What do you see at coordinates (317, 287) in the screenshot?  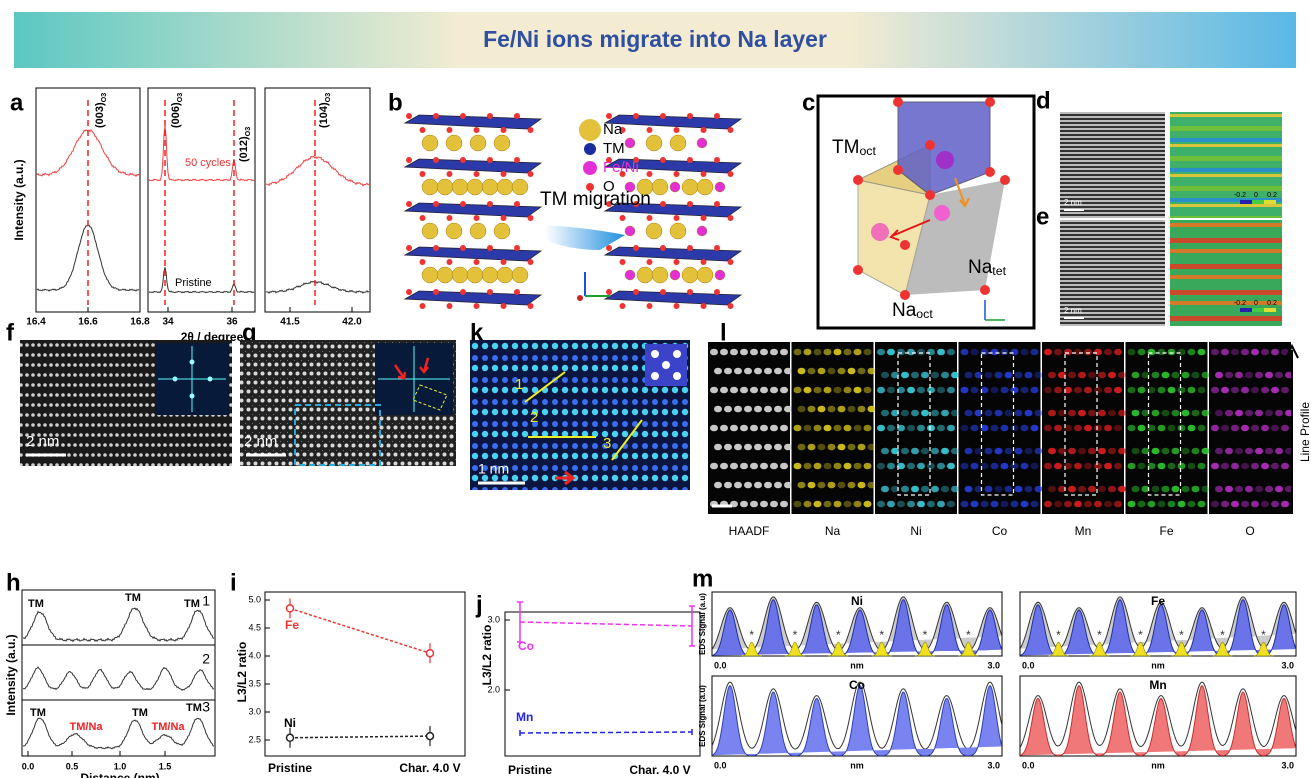 I see `curve-pristine` at bounding box center [317, 287].